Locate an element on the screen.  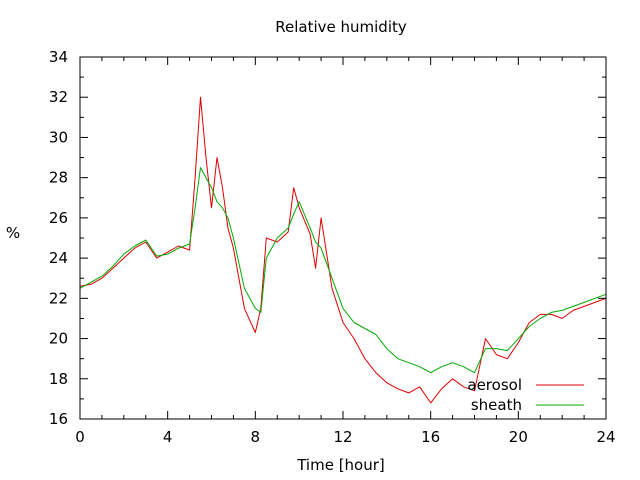
y-tick-label: 24 is located at coordinates (58, 258).